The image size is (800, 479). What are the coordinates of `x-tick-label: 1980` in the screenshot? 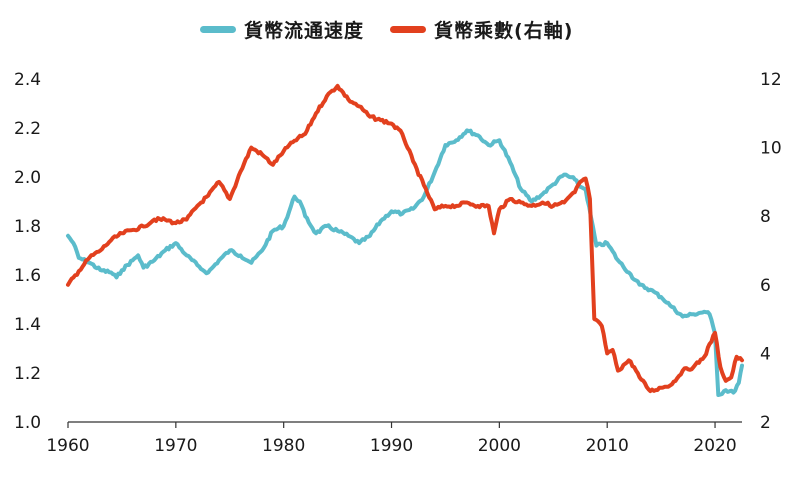 It's located at (283, 446).